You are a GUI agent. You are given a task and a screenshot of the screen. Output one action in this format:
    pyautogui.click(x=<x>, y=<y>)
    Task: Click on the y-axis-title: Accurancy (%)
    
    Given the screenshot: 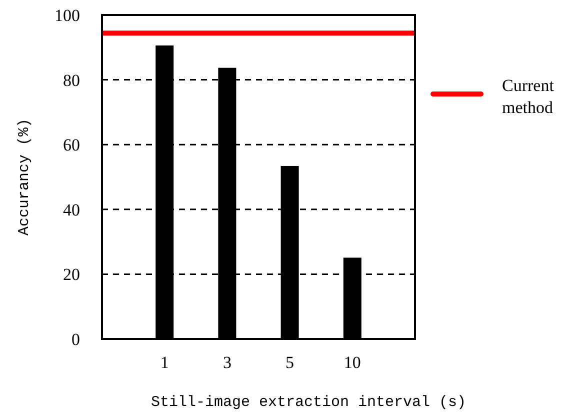 What is the action you would take?
    pyautogui.click(x=24, y=177)
    